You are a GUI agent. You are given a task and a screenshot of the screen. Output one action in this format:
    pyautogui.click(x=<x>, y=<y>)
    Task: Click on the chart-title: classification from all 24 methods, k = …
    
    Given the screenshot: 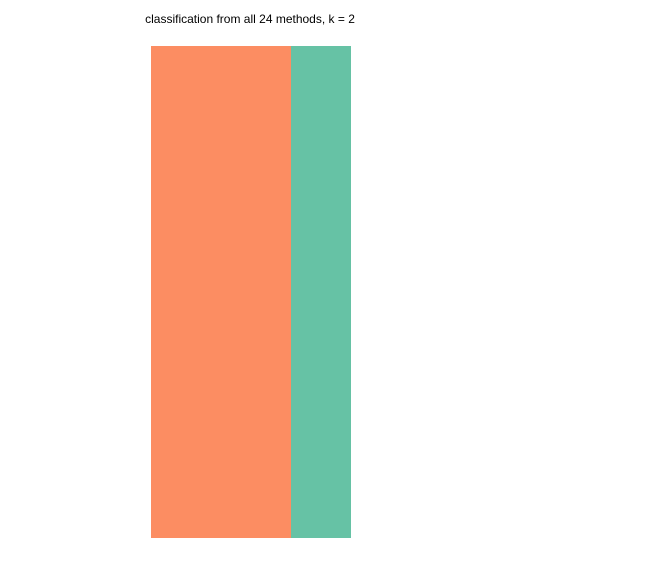 What is the action you would take?
    pyautogui.click(x=250, y=19)
    